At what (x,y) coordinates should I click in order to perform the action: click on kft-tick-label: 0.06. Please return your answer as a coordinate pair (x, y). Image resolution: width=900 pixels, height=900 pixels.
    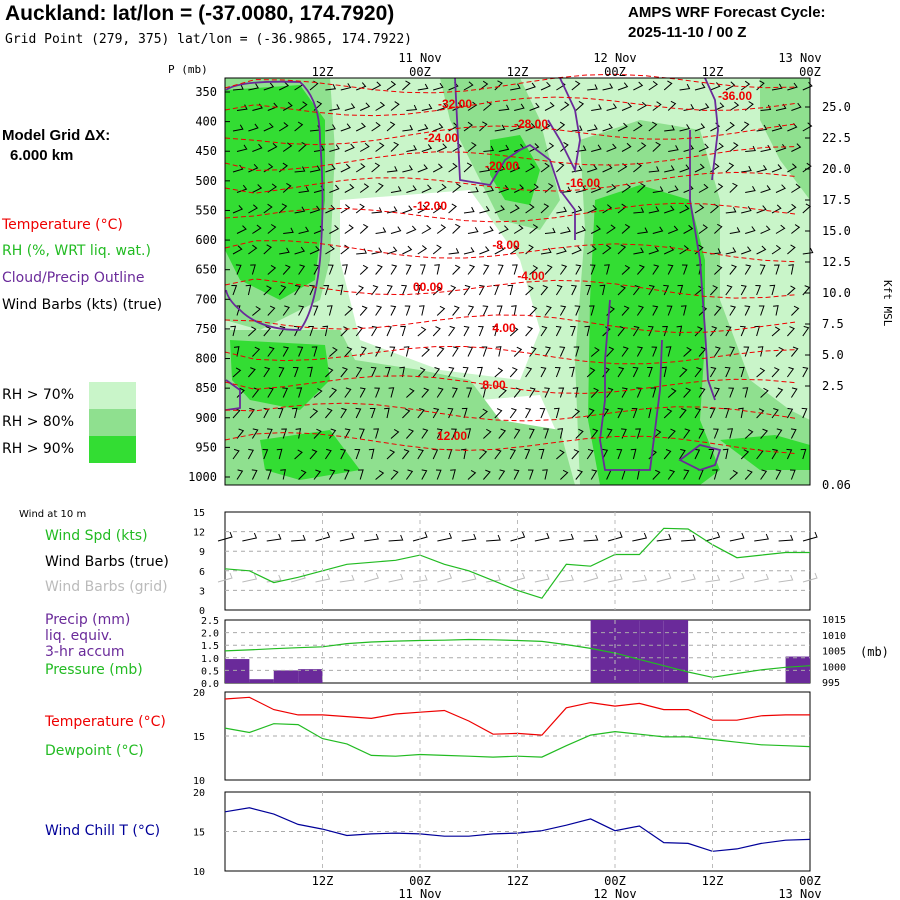
    Looking at the image, I should click on (836, 485).